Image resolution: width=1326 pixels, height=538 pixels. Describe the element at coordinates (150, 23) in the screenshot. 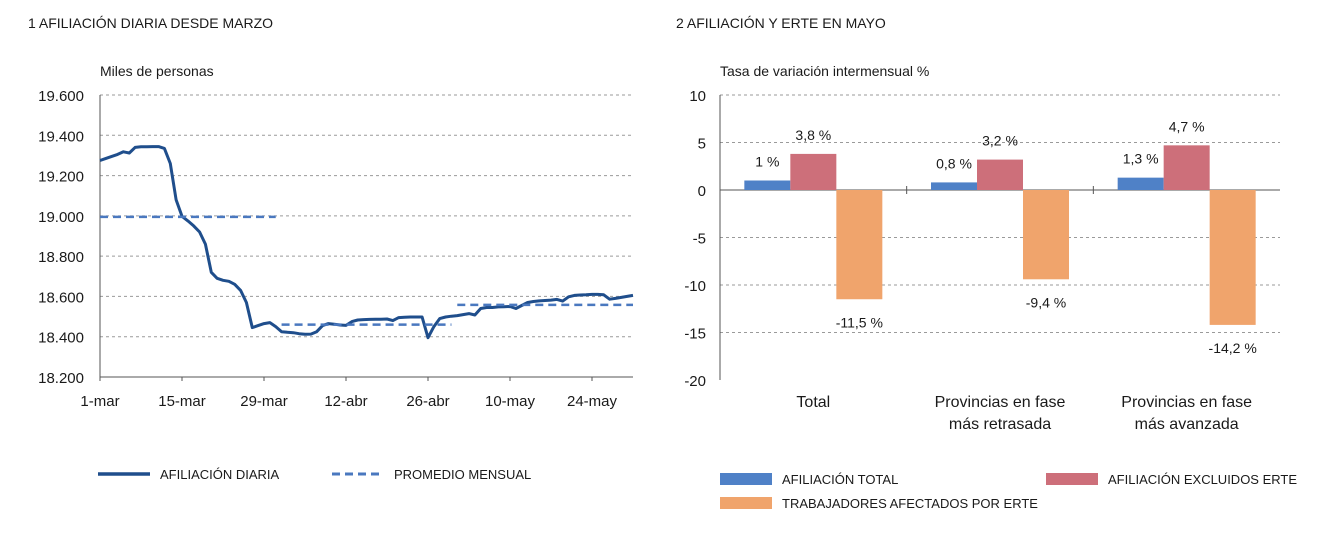

I see `chart1-title: 1 AFILIACIÓN DIARIA DESDE MARZO` at that location.